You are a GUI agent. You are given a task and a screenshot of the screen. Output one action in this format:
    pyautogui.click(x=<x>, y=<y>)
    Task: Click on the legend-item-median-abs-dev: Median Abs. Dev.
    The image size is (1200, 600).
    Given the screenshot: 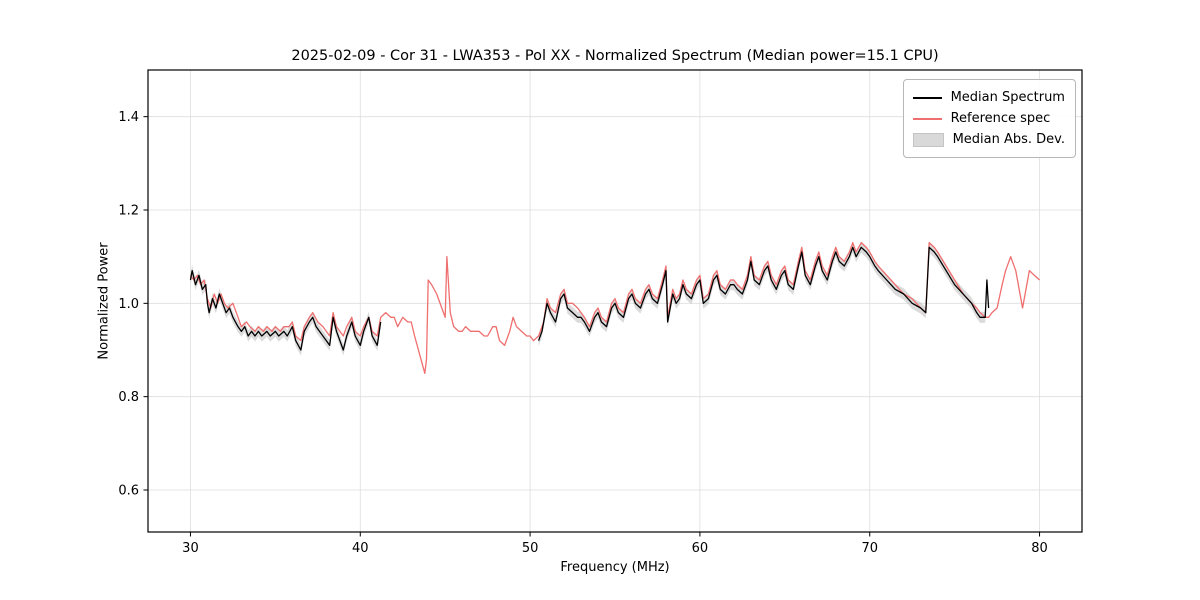 What is the action you would take?
    pyautogui.click(x=988, y=139)
    